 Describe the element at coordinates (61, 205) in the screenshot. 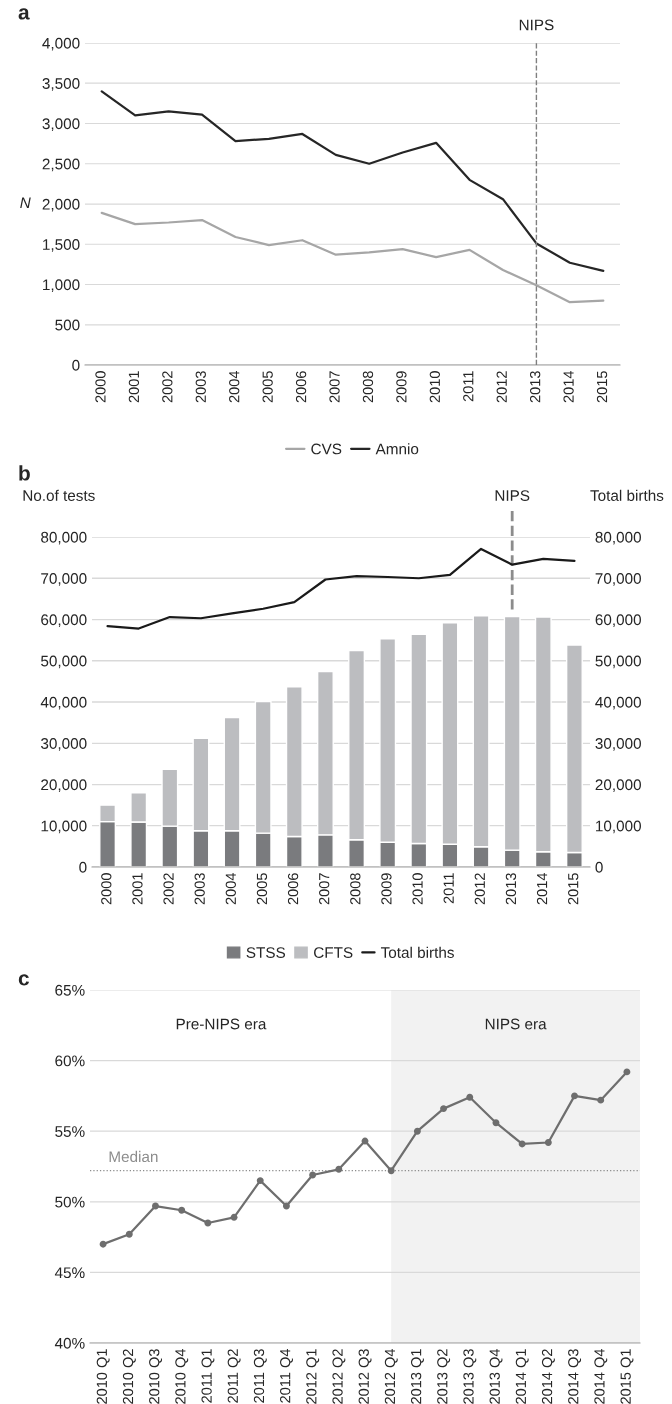

I see `y-tick-label: 2,000` at that location.